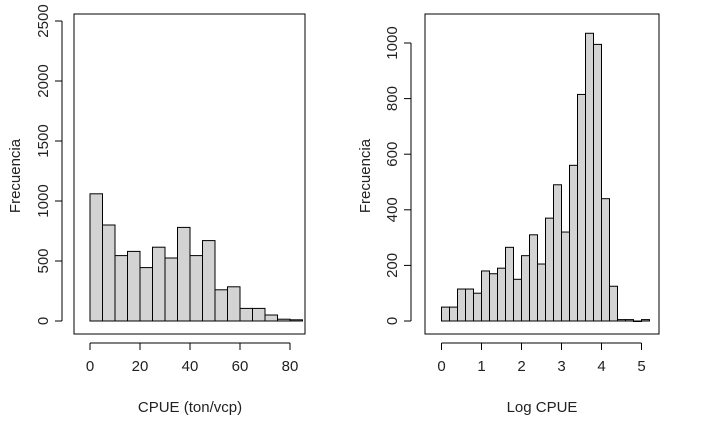  Describe the element at coordinates (190, 366) in the screenshot. I see `x-tick-label: 40` at that location.